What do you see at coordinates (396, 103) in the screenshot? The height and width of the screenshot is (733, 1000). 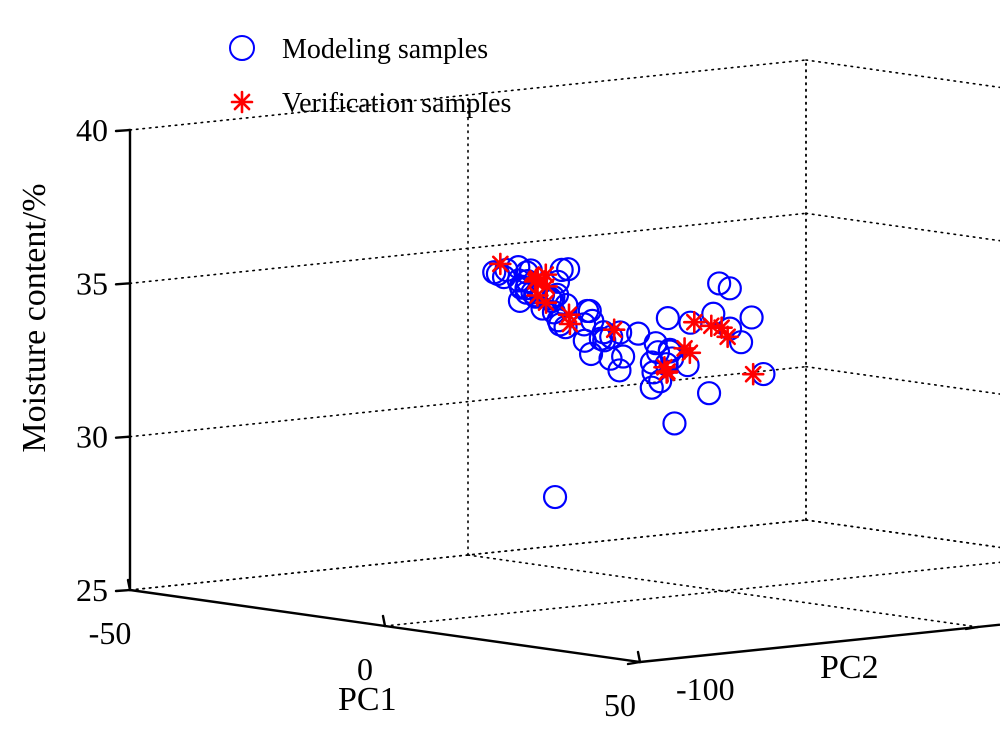 I see `legend-label-verification: Verification samples` at bounding box center [396, 103].